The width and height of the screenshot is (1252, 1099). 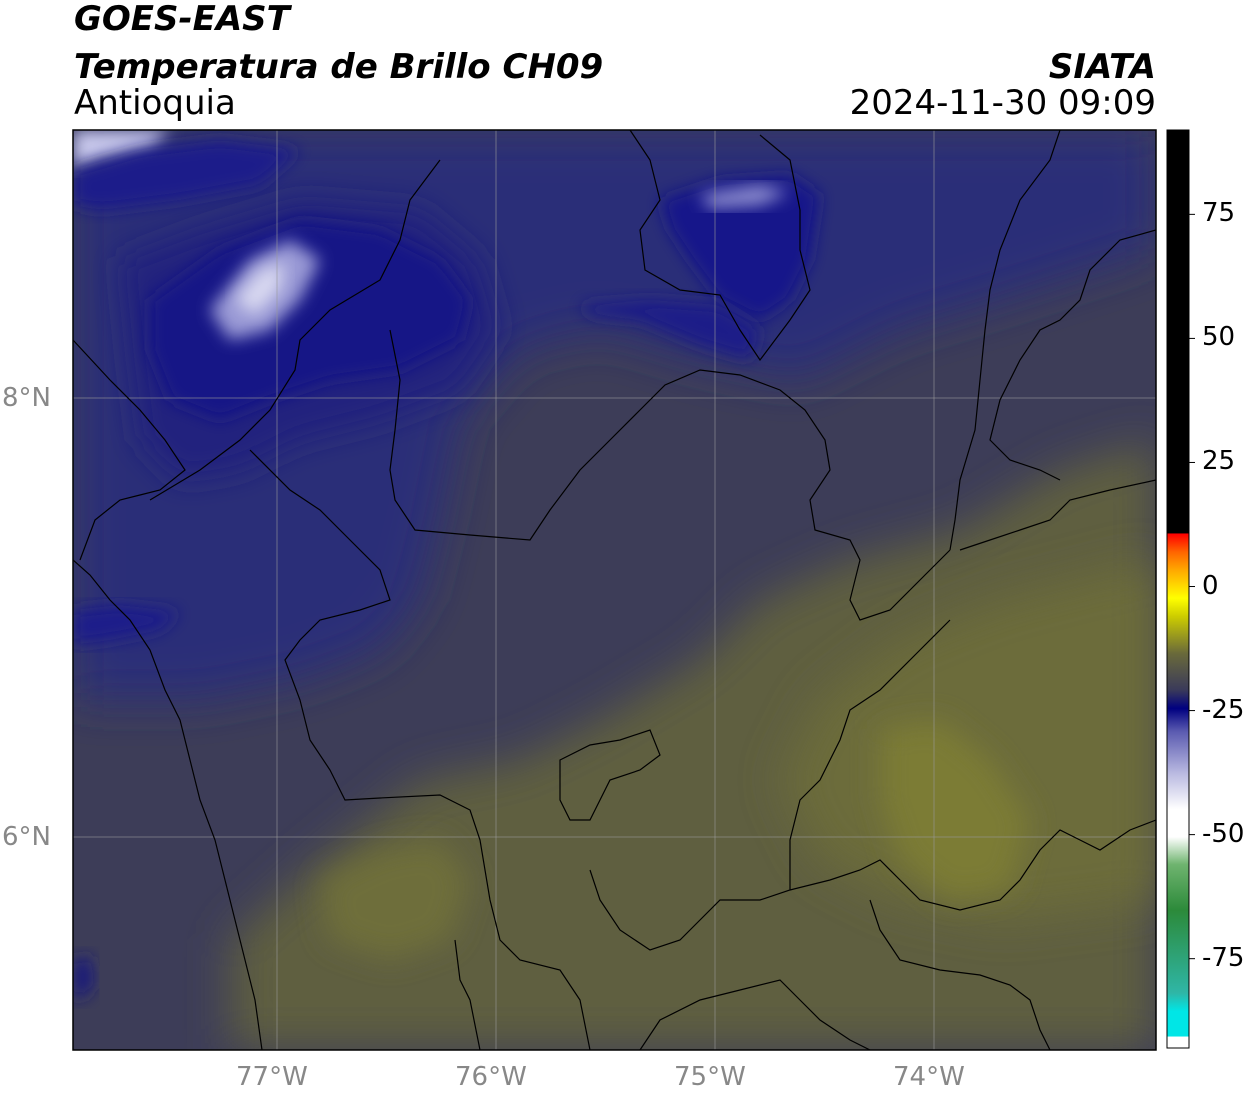 I want to click on colorbar-label-25: 25, so click(x=1219, y=461).